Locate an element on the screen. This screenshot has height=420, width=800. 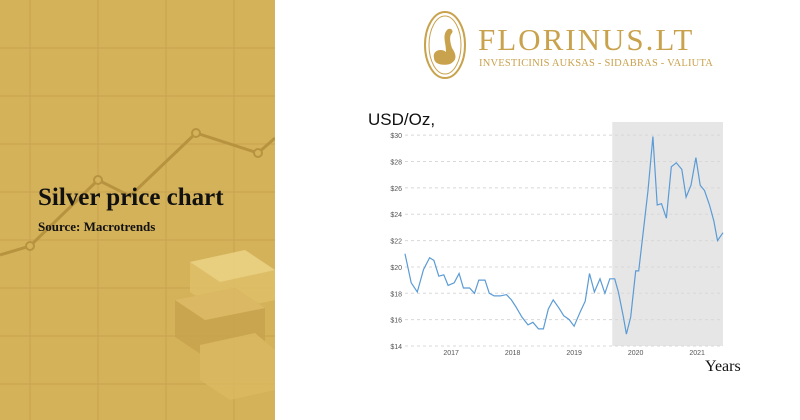
brand-tagline: INVESTICINIS AUKSAS - SIDABRAS - VALIUTA is located at coordinates (596, 63).